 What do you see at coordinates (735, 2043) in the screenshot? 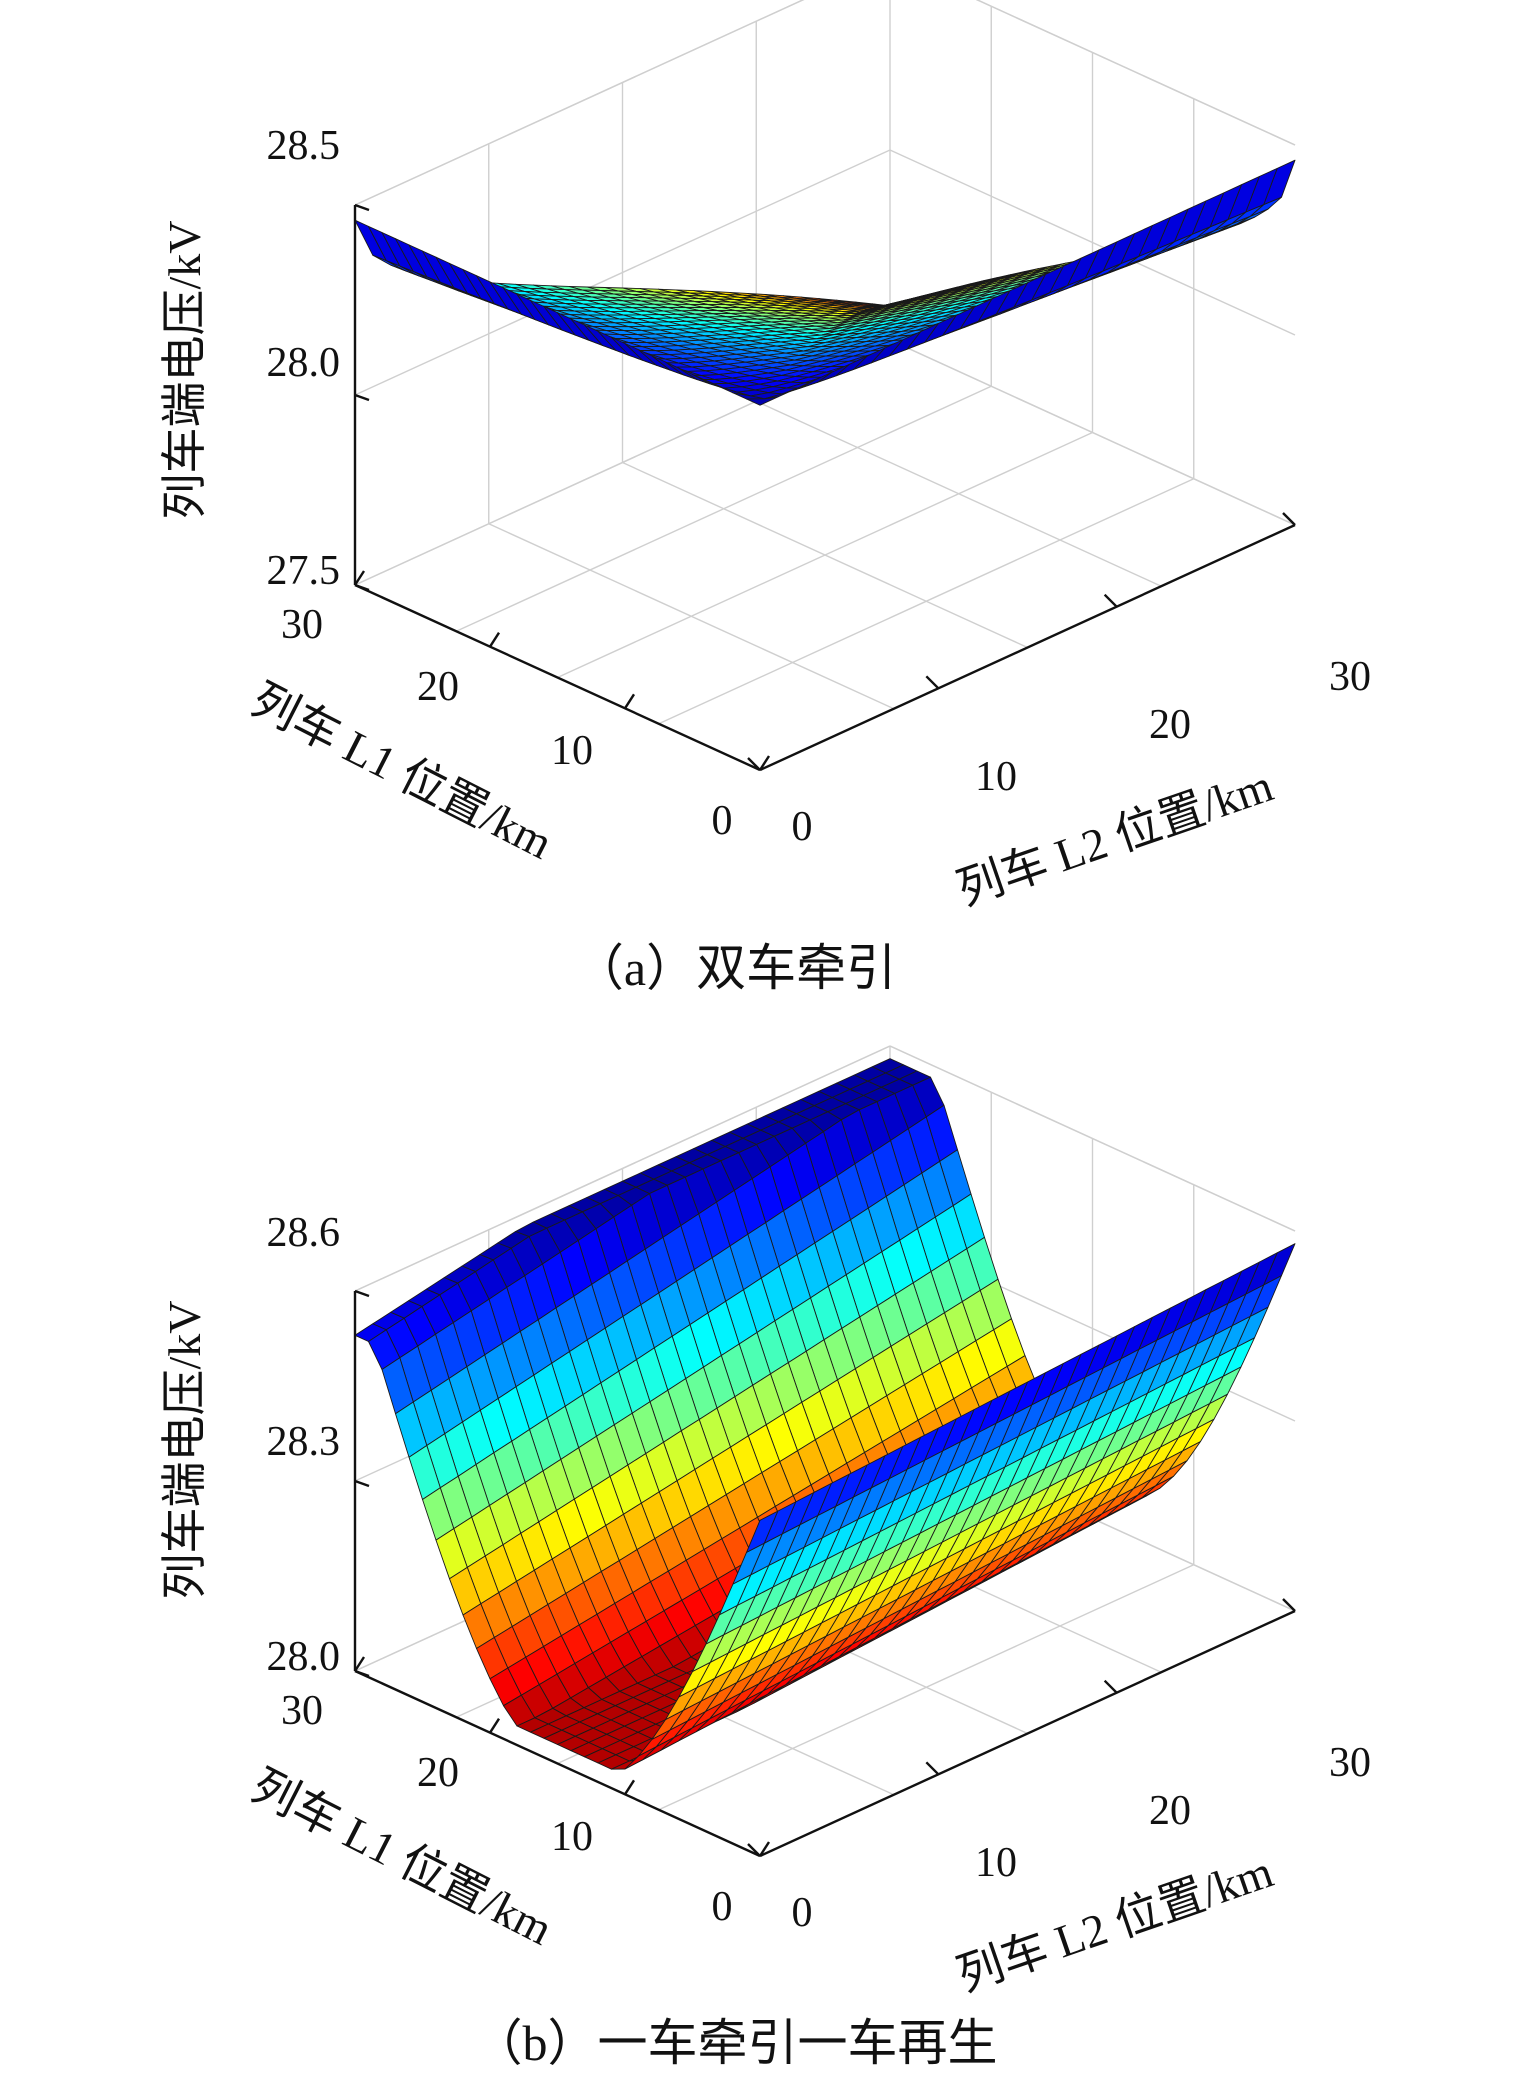
I see `caption-b: （b）一车牵引一车再生` at bounding box center [735, 2043].